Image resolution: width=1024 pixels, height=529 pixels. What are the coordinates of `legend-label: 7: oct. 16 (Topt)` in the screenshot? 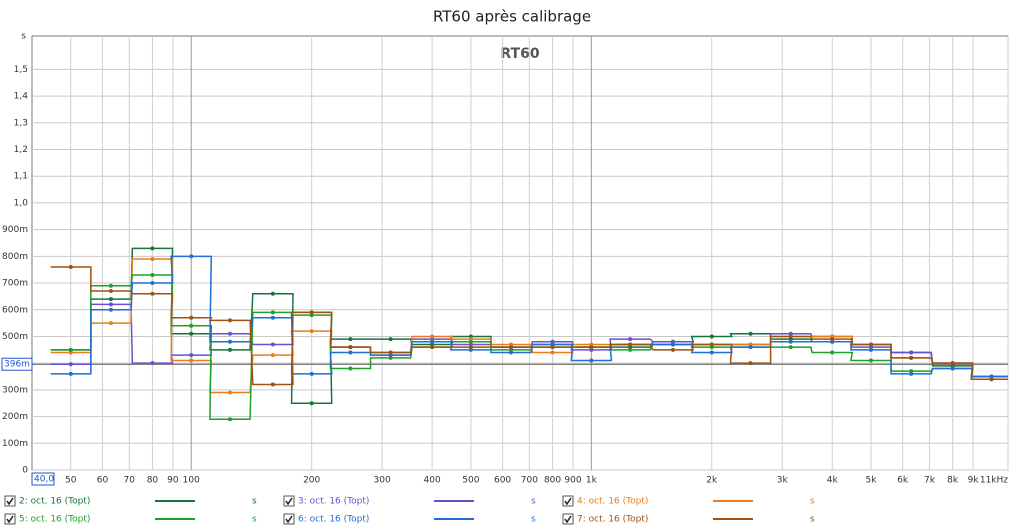 It's located at (612, 520).